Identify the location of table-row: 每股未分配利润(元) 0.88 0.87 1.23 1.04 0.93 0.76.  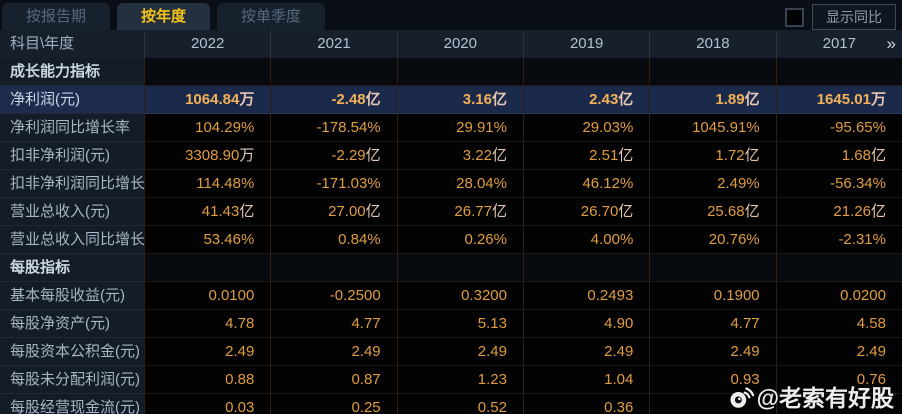
(451, 380).